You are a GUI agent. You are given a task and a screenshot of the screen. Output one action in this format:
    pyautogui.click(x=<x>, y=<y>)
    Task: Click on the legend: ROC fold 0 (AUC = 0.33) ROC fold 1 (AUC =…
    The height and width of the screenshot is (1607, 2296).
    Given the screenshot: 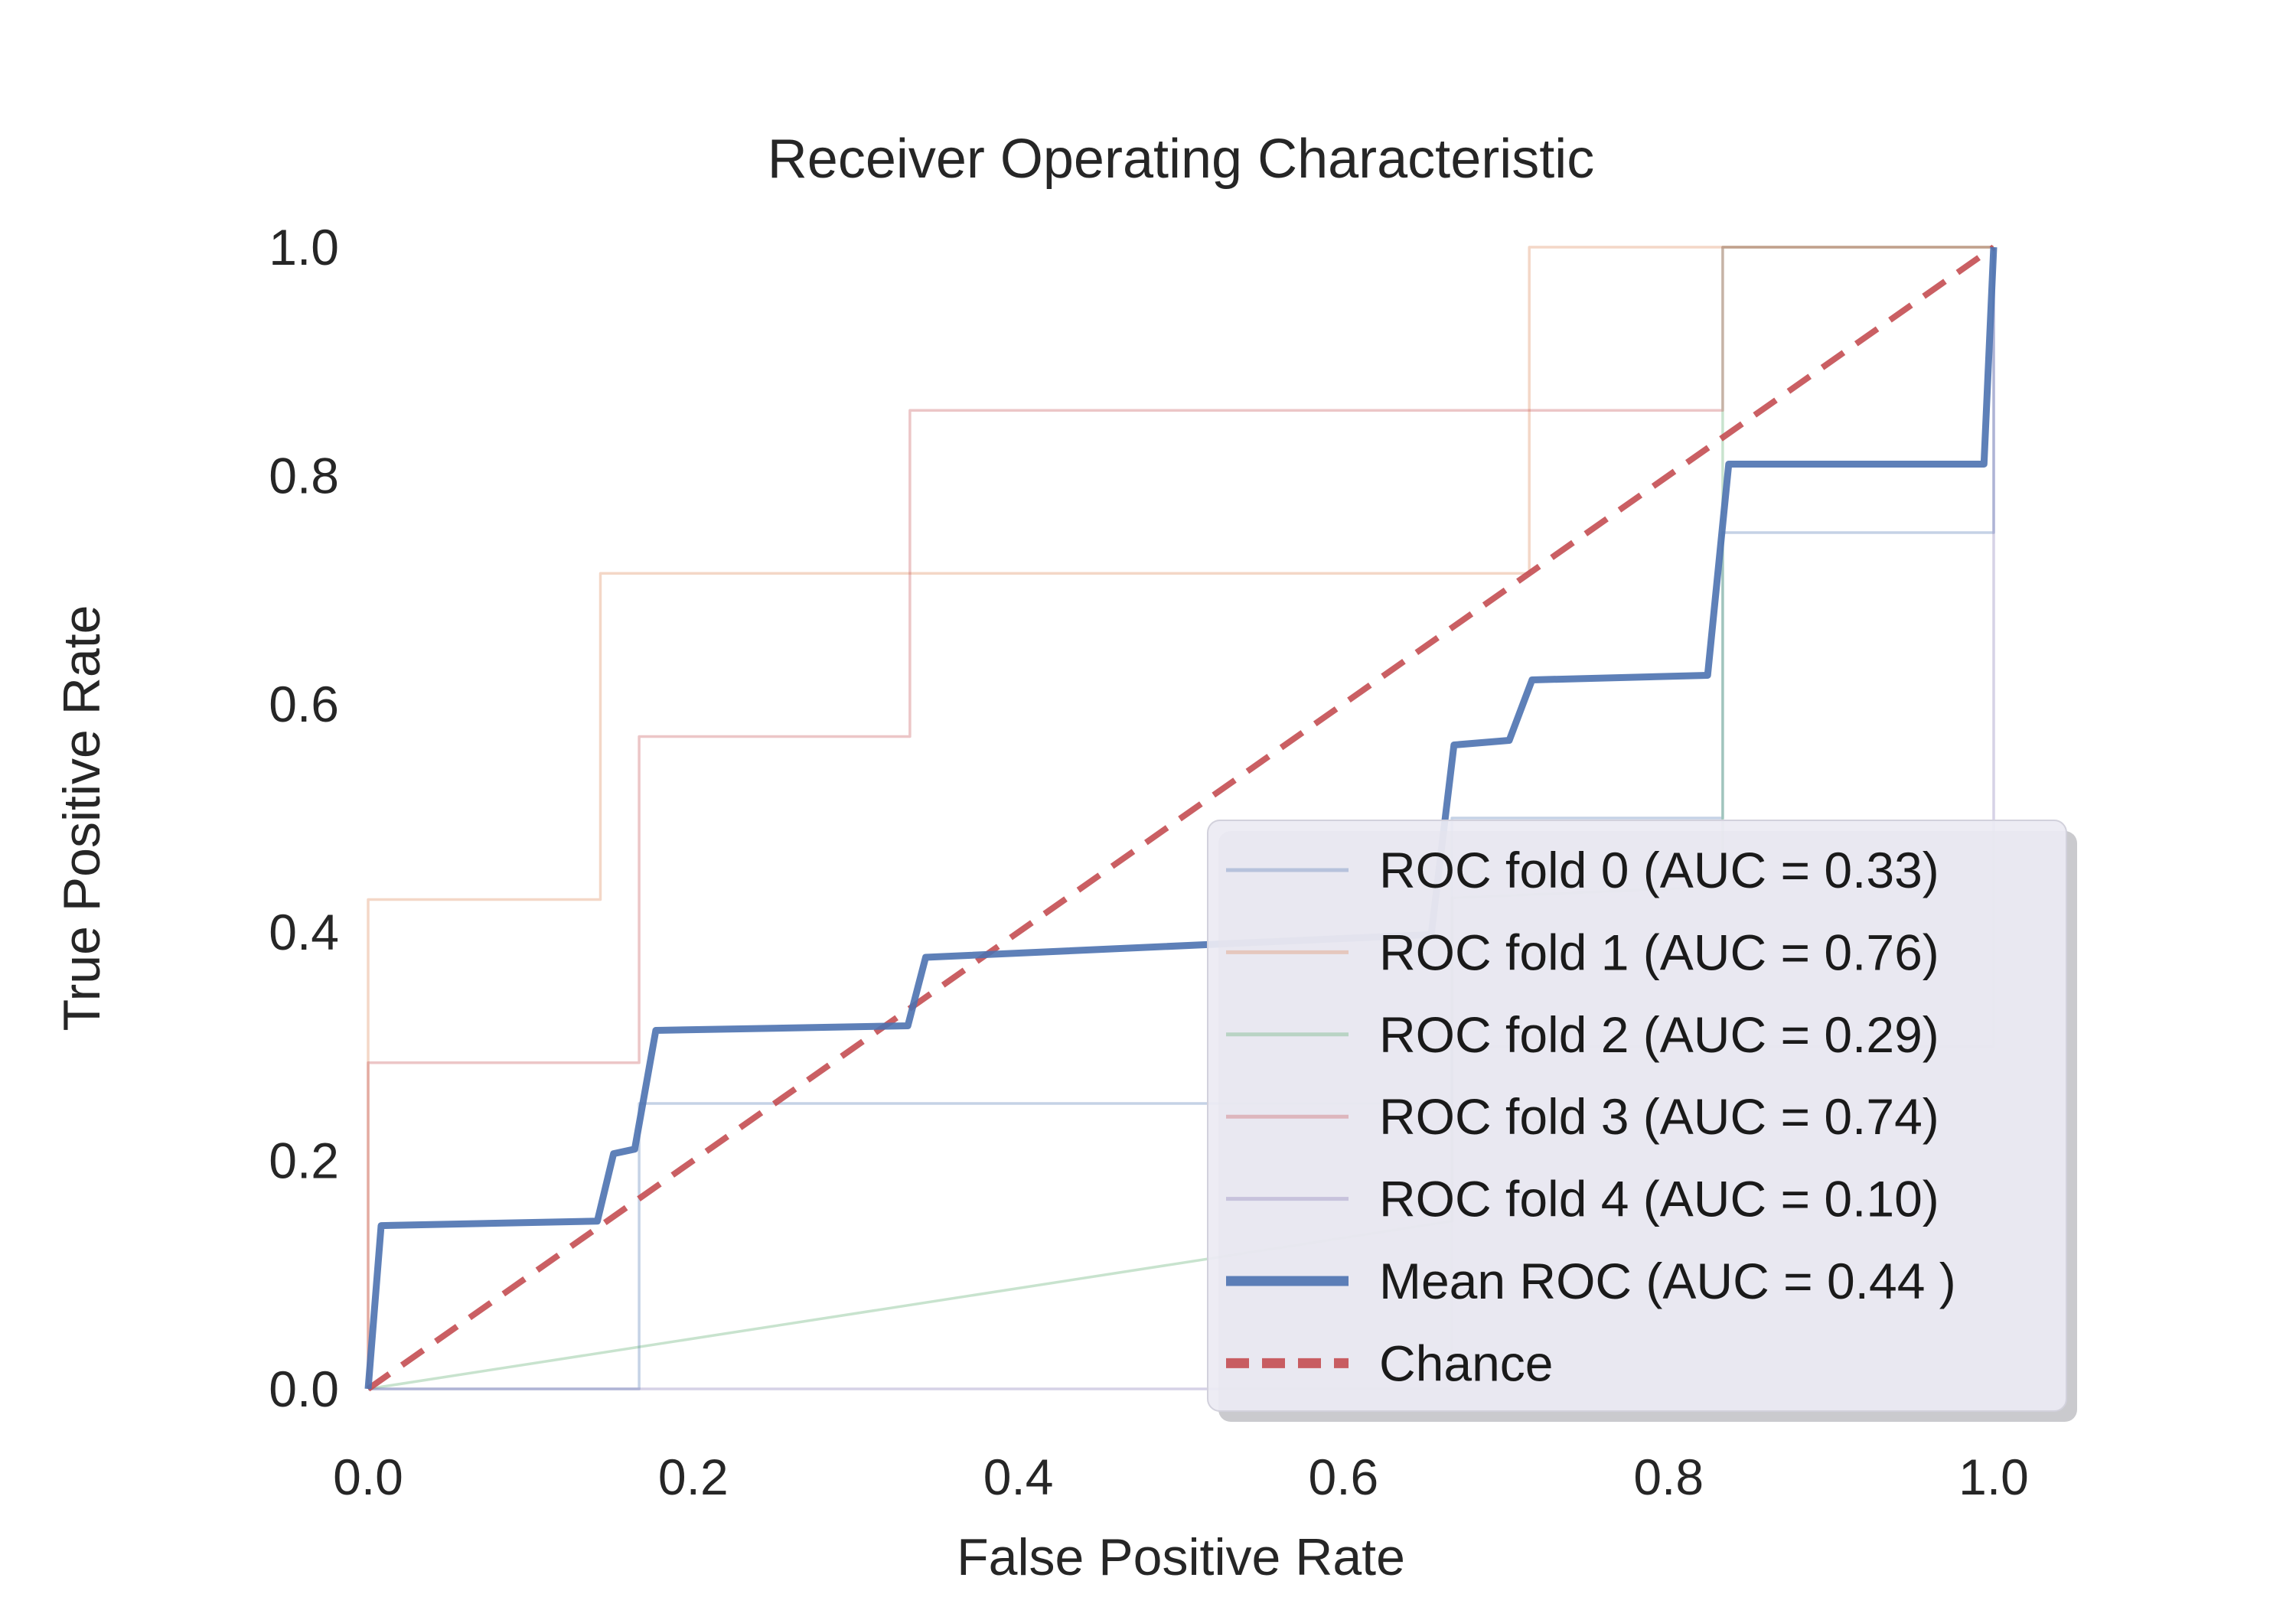 What is the action you would take?
    pyautogui.click(x=1642, y=1121)
    